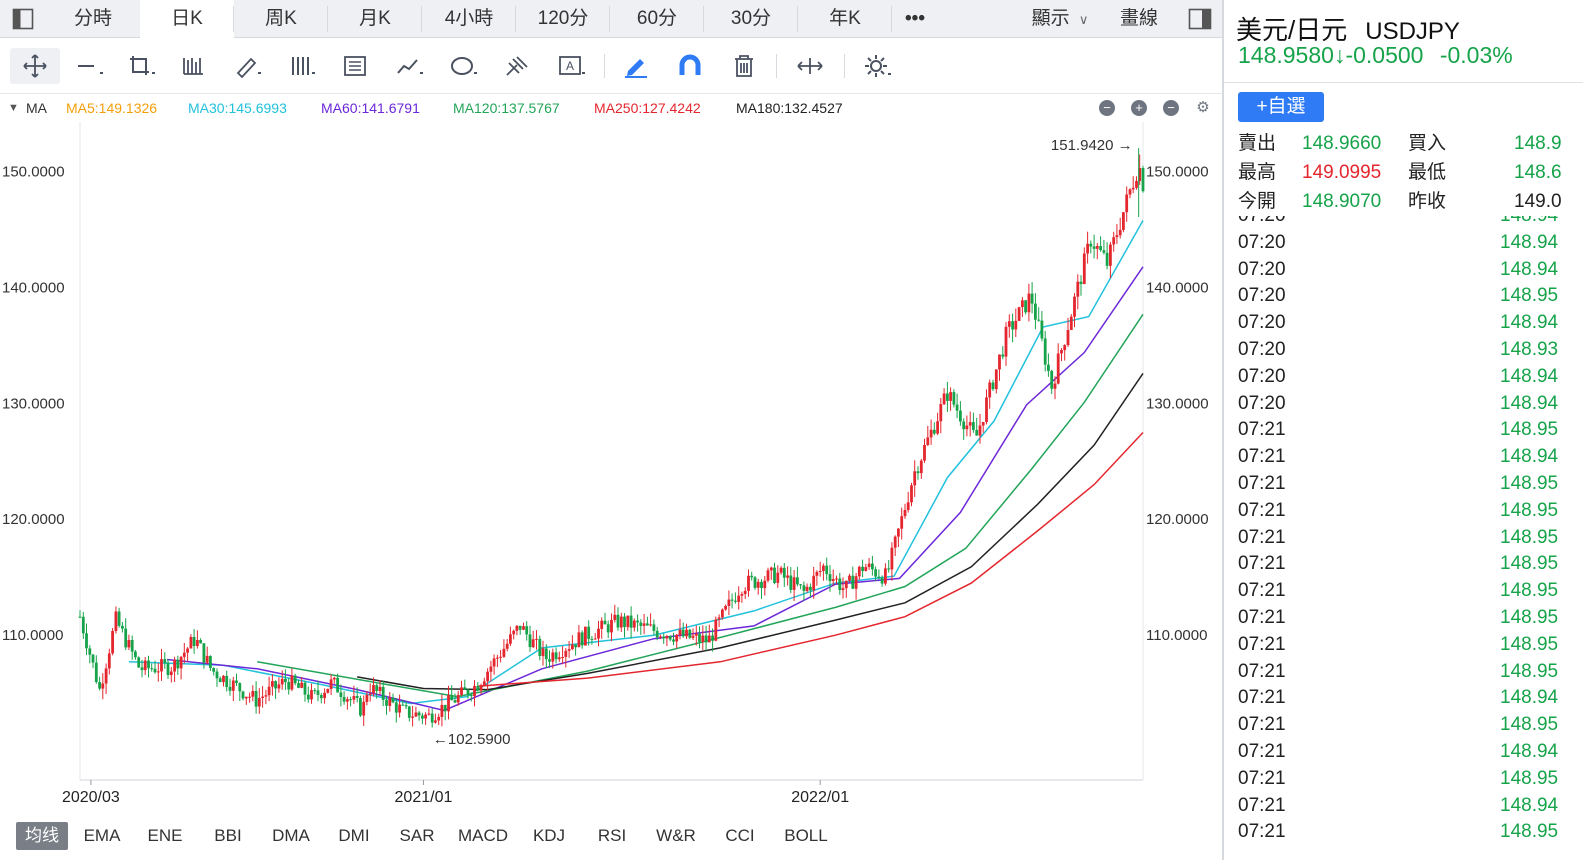  Describe the element at coordinates (1203, 107) in the screenshot. I see `gear-icon: ⚙` at that location.